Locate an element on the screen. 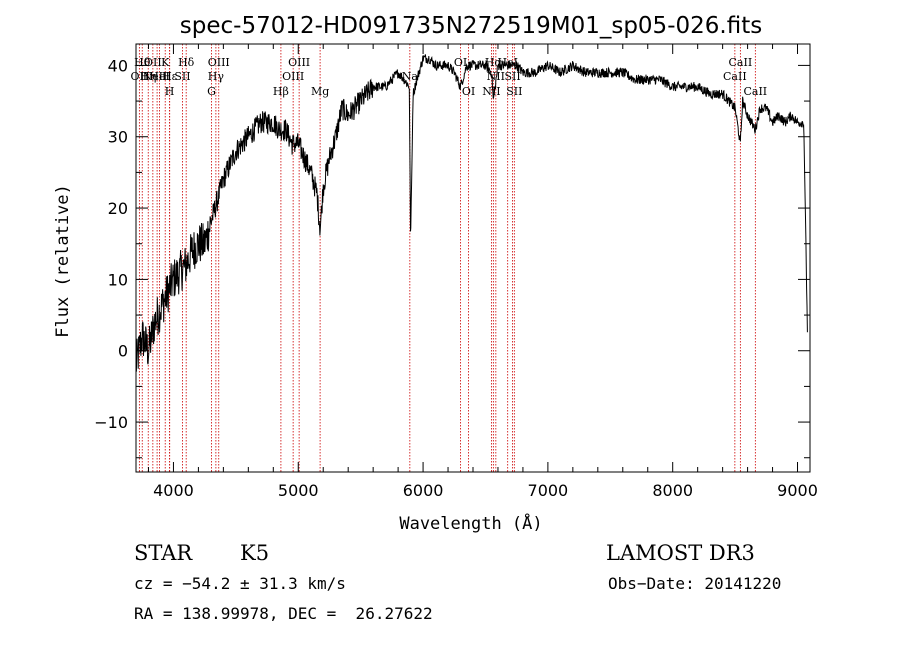  line-marker-label: Hβ is located at coordinates (281, 91).